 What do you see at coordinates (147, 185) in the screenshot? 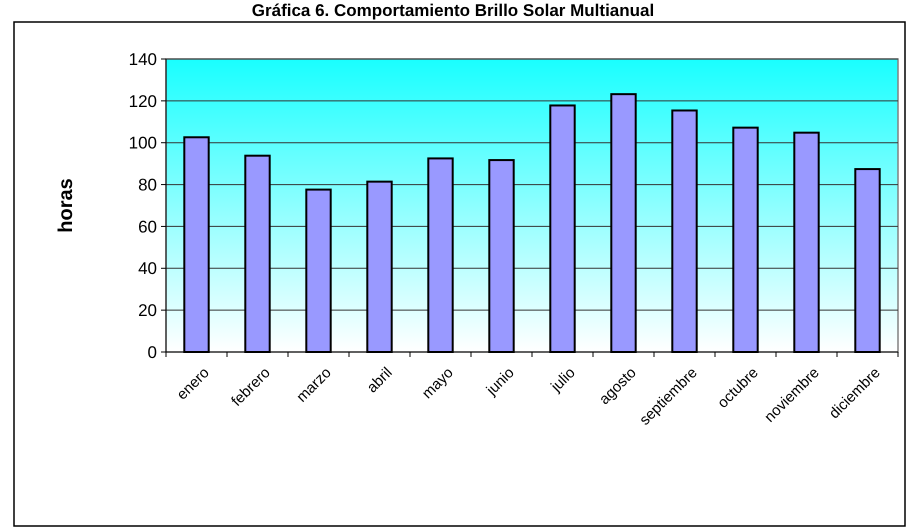
I see `y-tick-label: 80` at bounding box center [147, 185].